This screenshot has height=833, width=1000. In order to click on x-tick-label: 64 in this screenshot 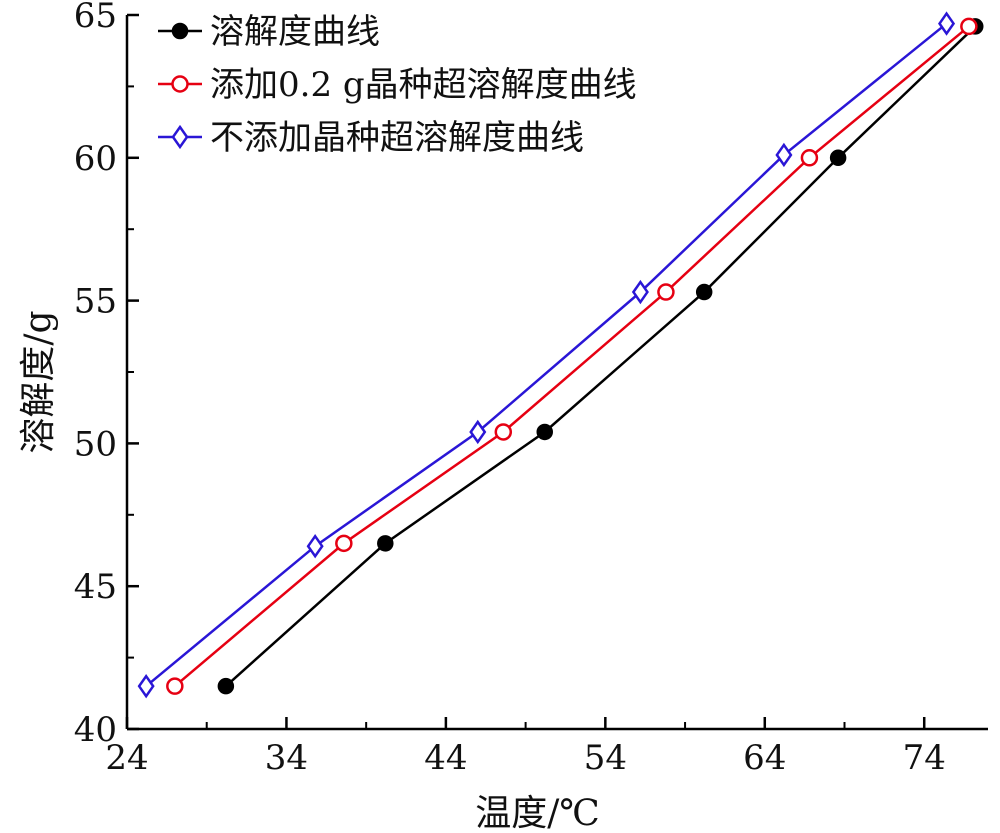, I will do `click(764, 758)`.